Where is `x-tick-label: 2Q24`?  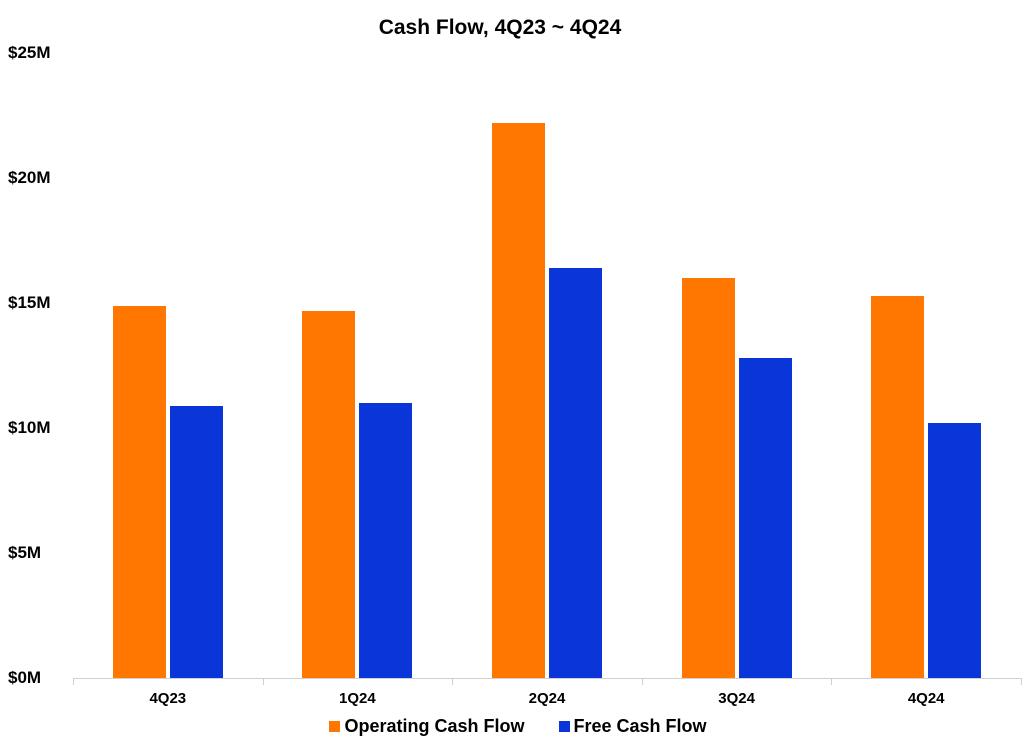 x-tick-label: 2Q24 is located at coordinates (547, 698).